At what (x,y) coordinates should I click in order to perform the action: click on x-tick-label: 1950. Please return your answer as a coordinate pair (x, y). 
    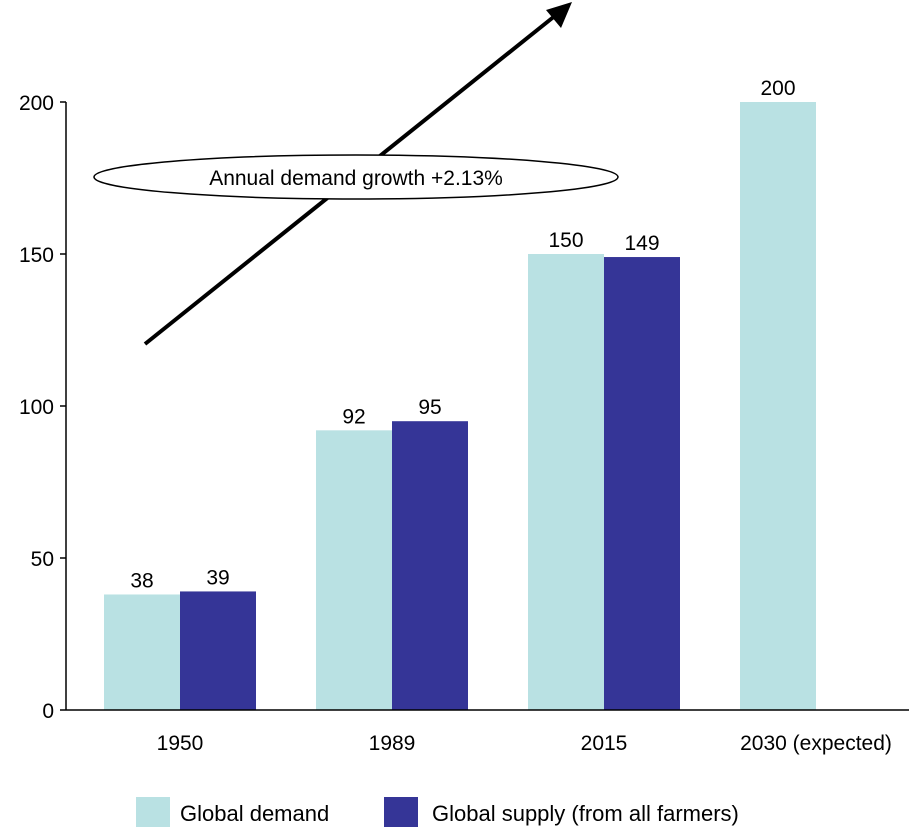
    Looking at the image, I should click on (180, 743).